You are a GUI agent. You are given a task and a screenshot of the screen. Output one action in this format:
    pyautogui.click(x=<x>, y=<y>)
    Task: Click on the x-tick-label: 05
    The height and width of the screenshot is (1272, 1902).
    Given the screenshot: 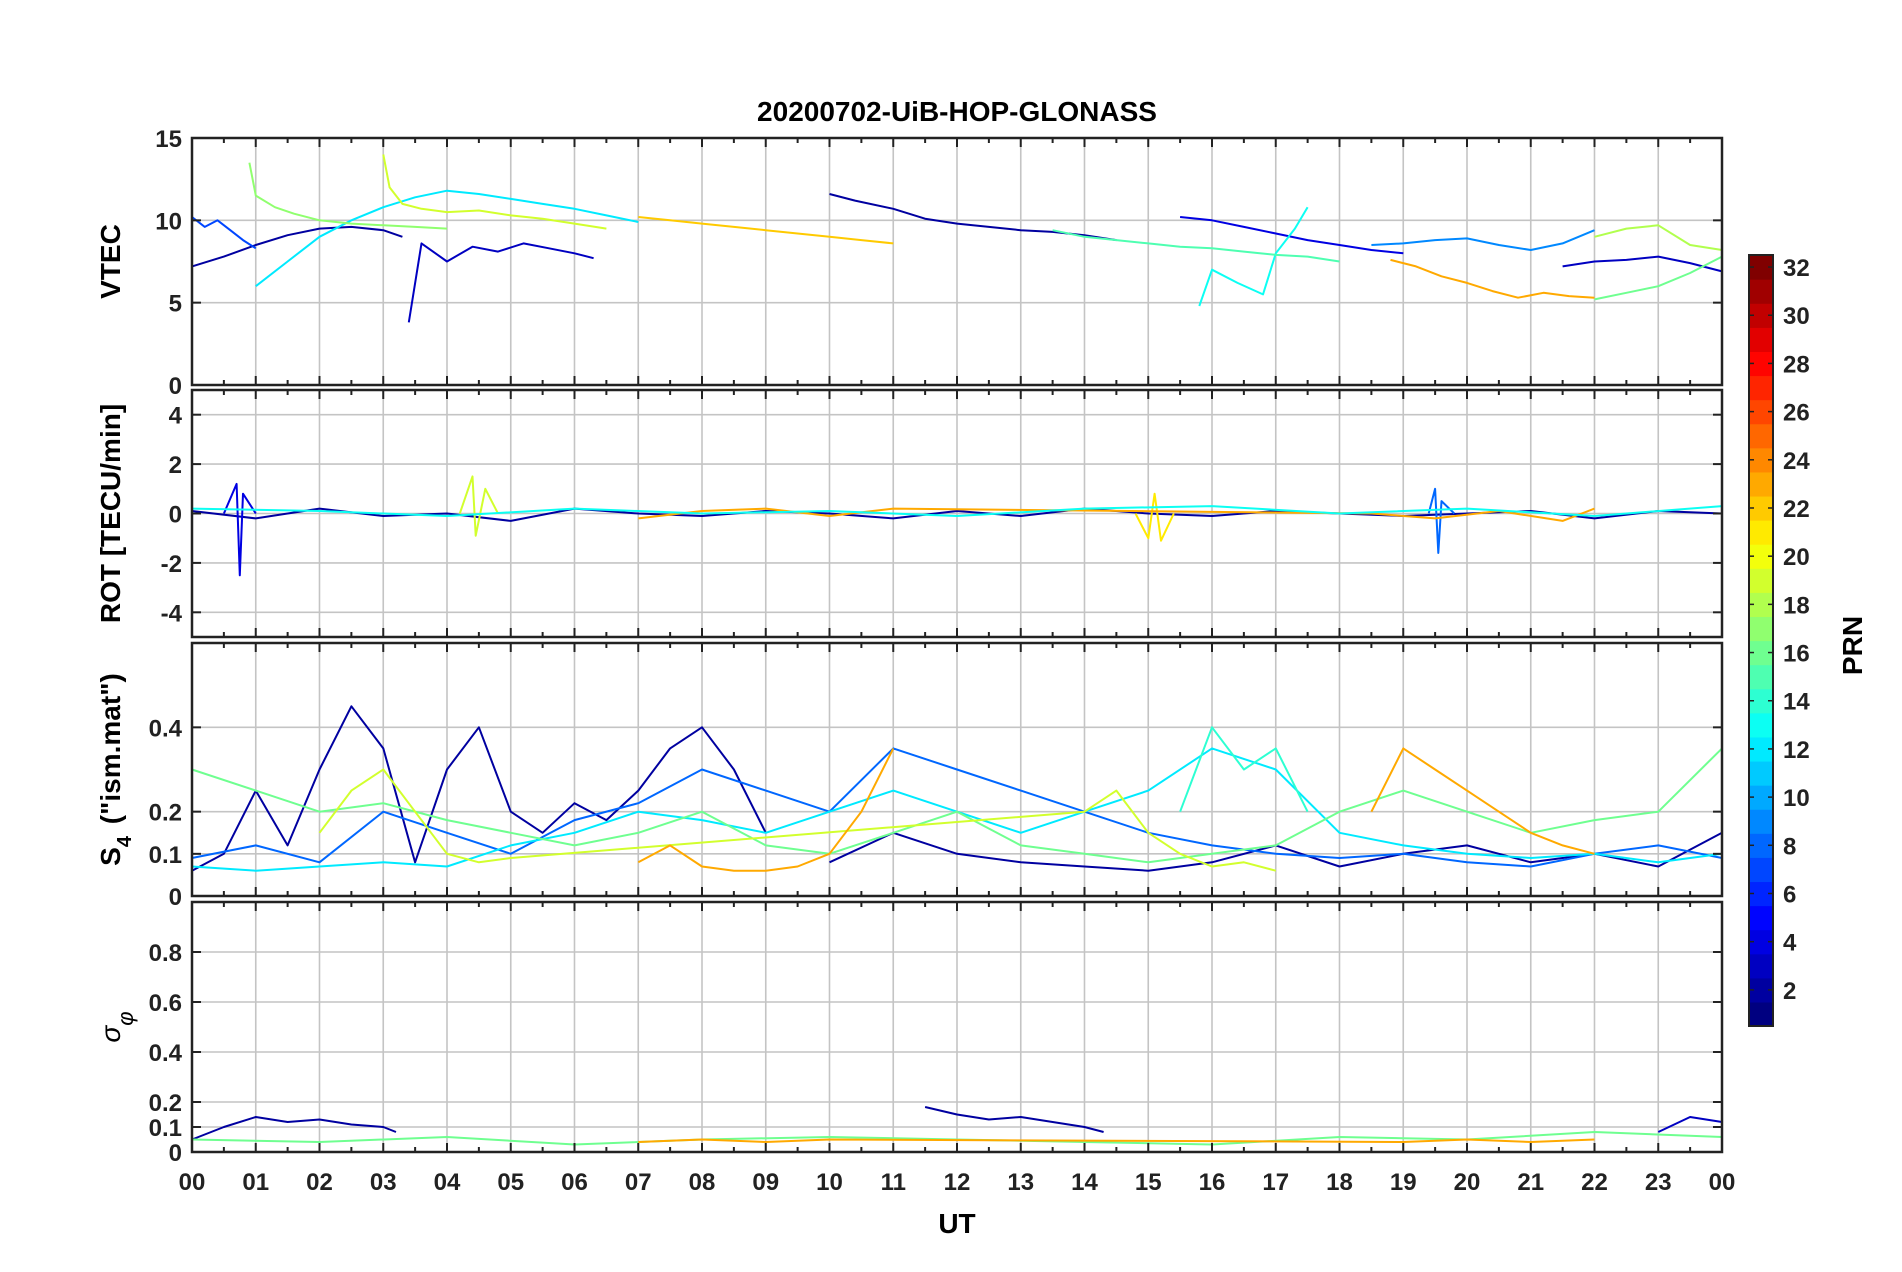 What is the action you would take?
    pyautogui.click(x=510, y=1182)
    